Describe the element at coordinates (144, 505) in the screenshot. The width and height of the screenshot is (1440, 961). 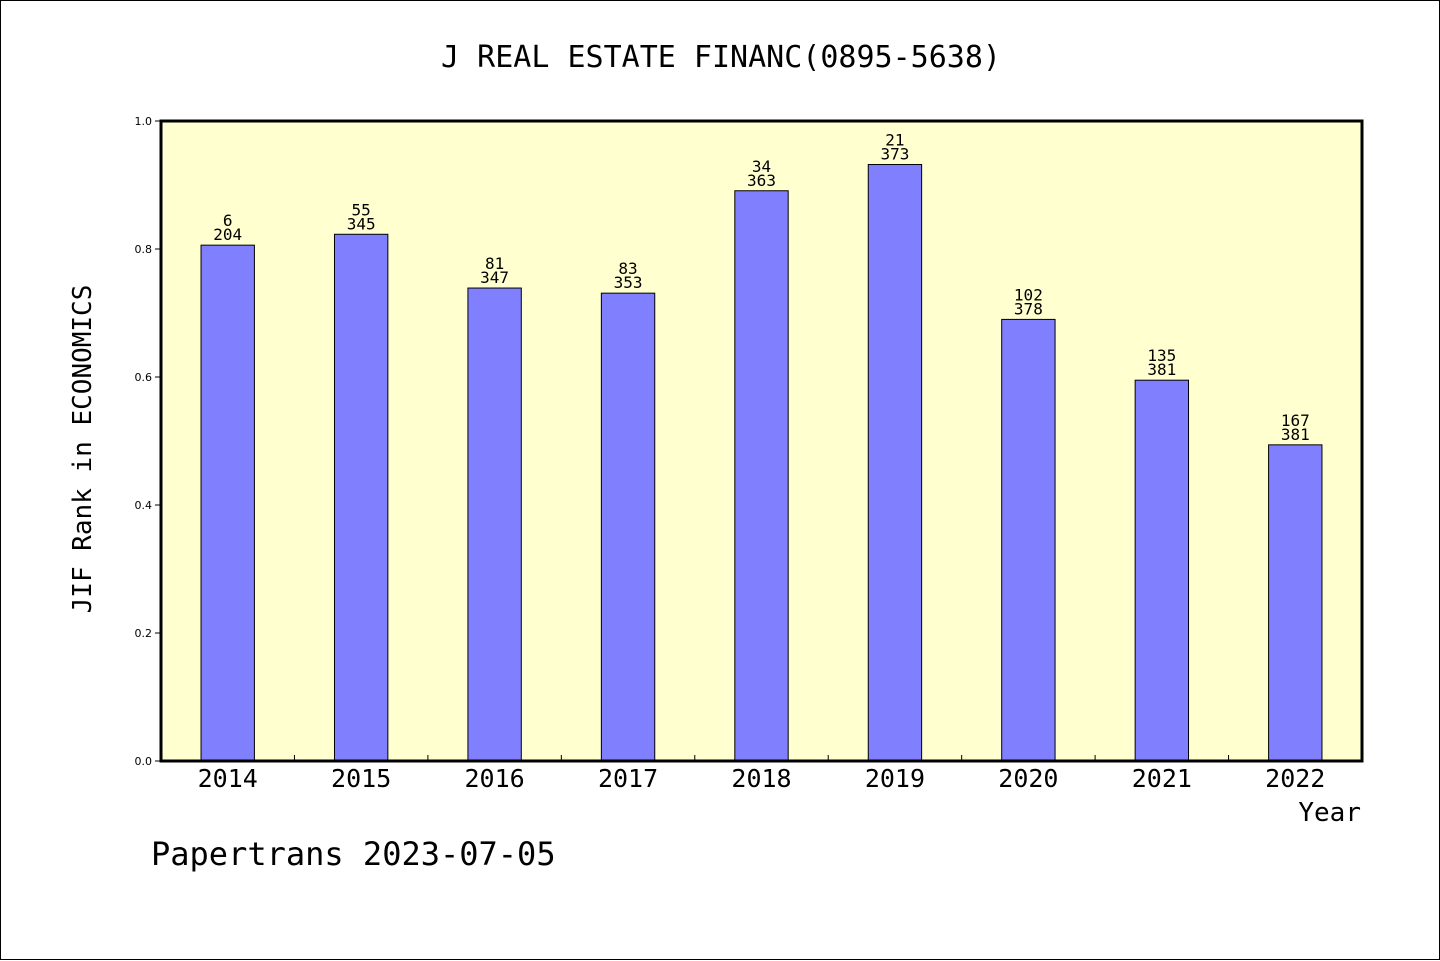
I see `y-tick-label: 0.4` at that location.